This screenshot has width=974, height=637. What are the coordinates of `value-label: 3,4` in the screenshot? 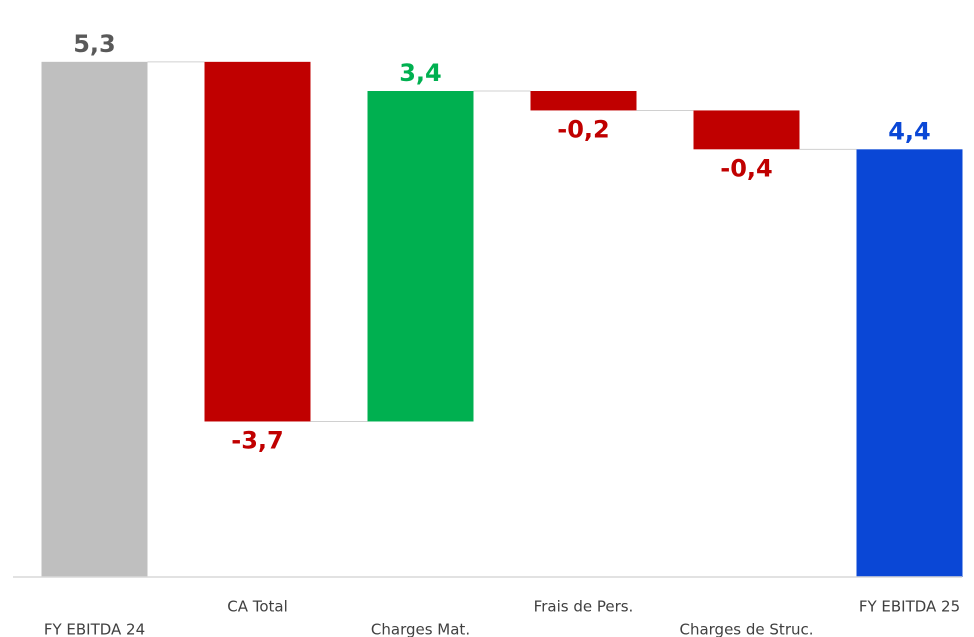 It's located at (420, 73).